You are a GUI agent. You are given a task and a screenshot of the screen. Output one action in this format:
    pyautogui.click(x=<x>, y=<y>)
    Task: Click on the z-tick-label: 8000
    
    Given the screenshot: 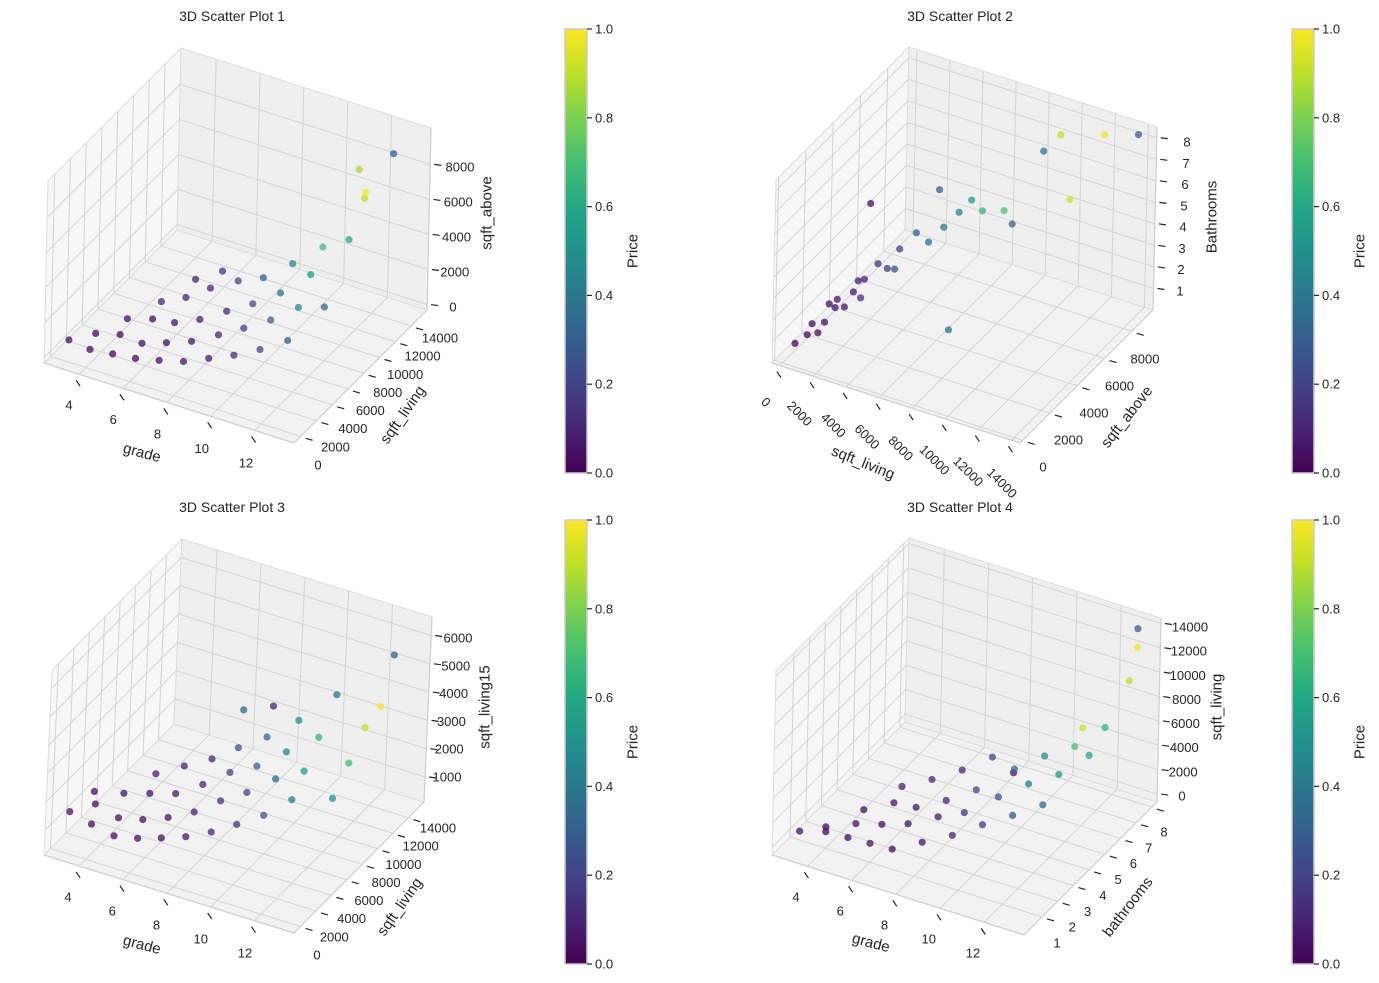 What is the action you would take?
    pyautogui.click(x=1186, y=699)
    